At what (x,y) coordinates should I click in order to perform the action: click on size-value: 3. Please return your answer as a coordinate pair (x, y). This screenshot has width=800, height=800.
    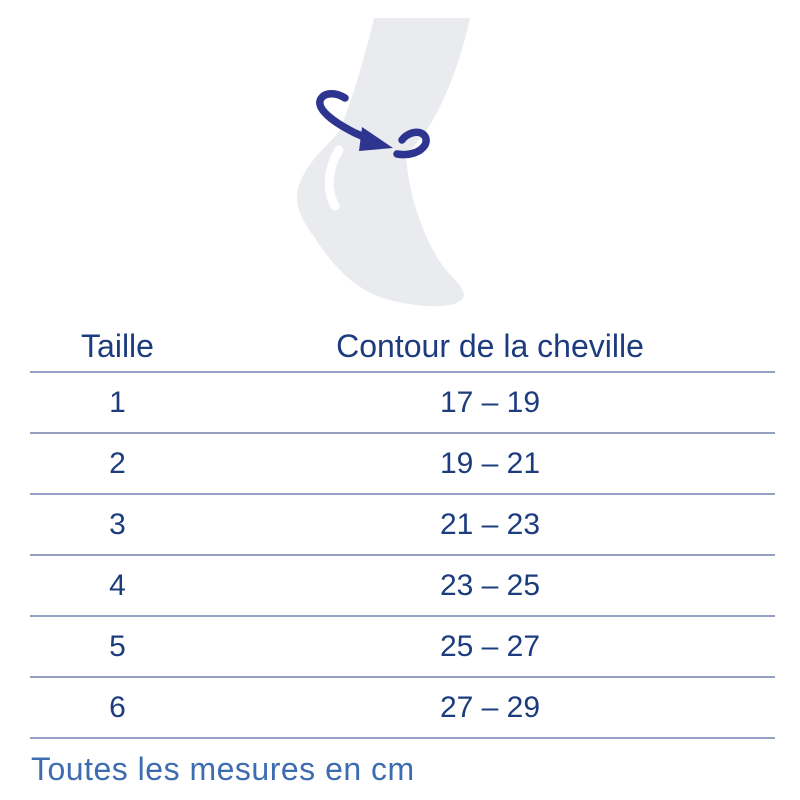
    Looking at the image, I should click on (117, 524).